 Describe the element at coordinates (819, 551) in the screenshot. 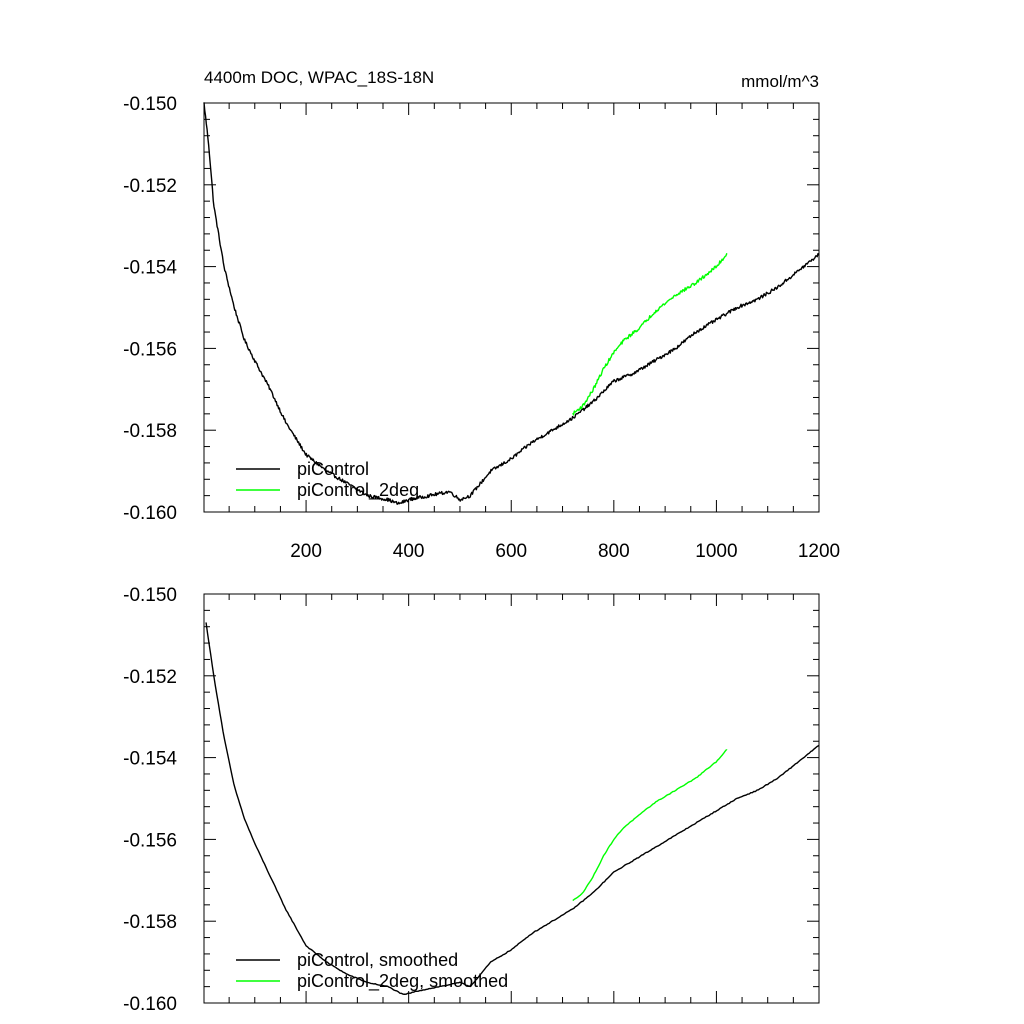

I see `x-tick-label: 1200` at that location.